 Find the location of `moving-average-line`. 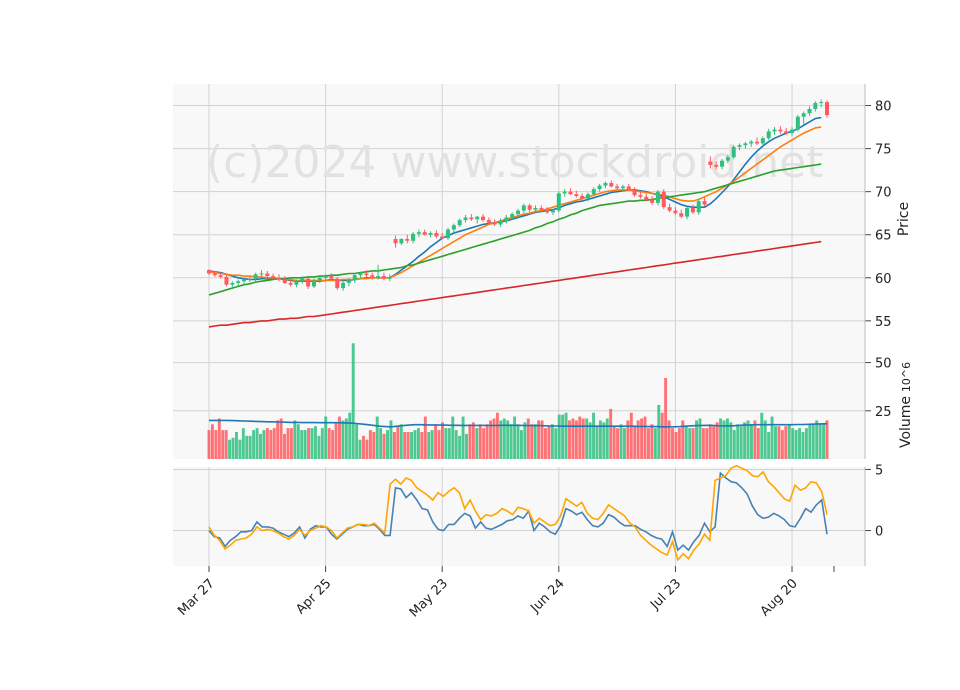

moving-average-line is located at coordinates (515, 229).